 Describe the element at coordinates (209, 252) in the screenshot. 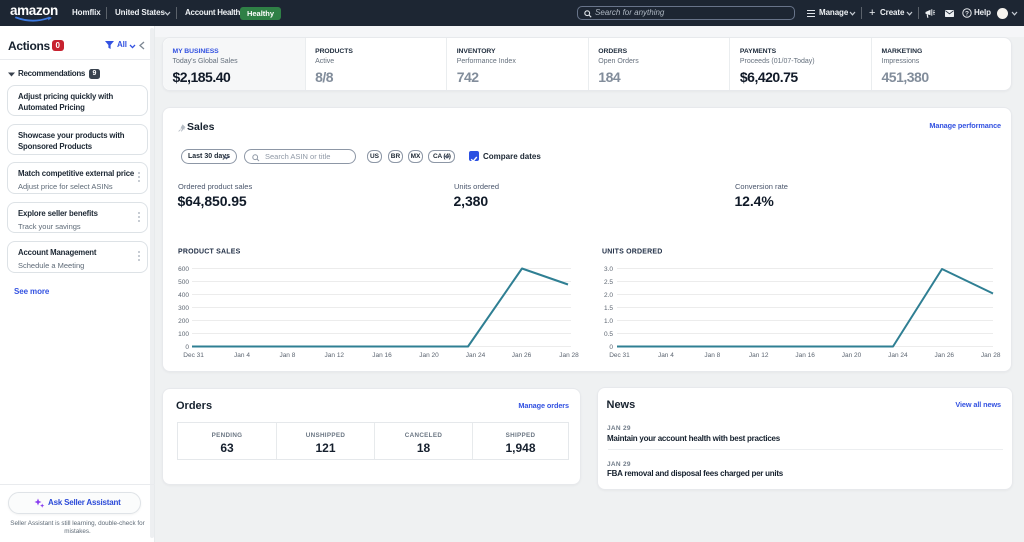

I see `svg-text: PRODUCT SALES` at that location.